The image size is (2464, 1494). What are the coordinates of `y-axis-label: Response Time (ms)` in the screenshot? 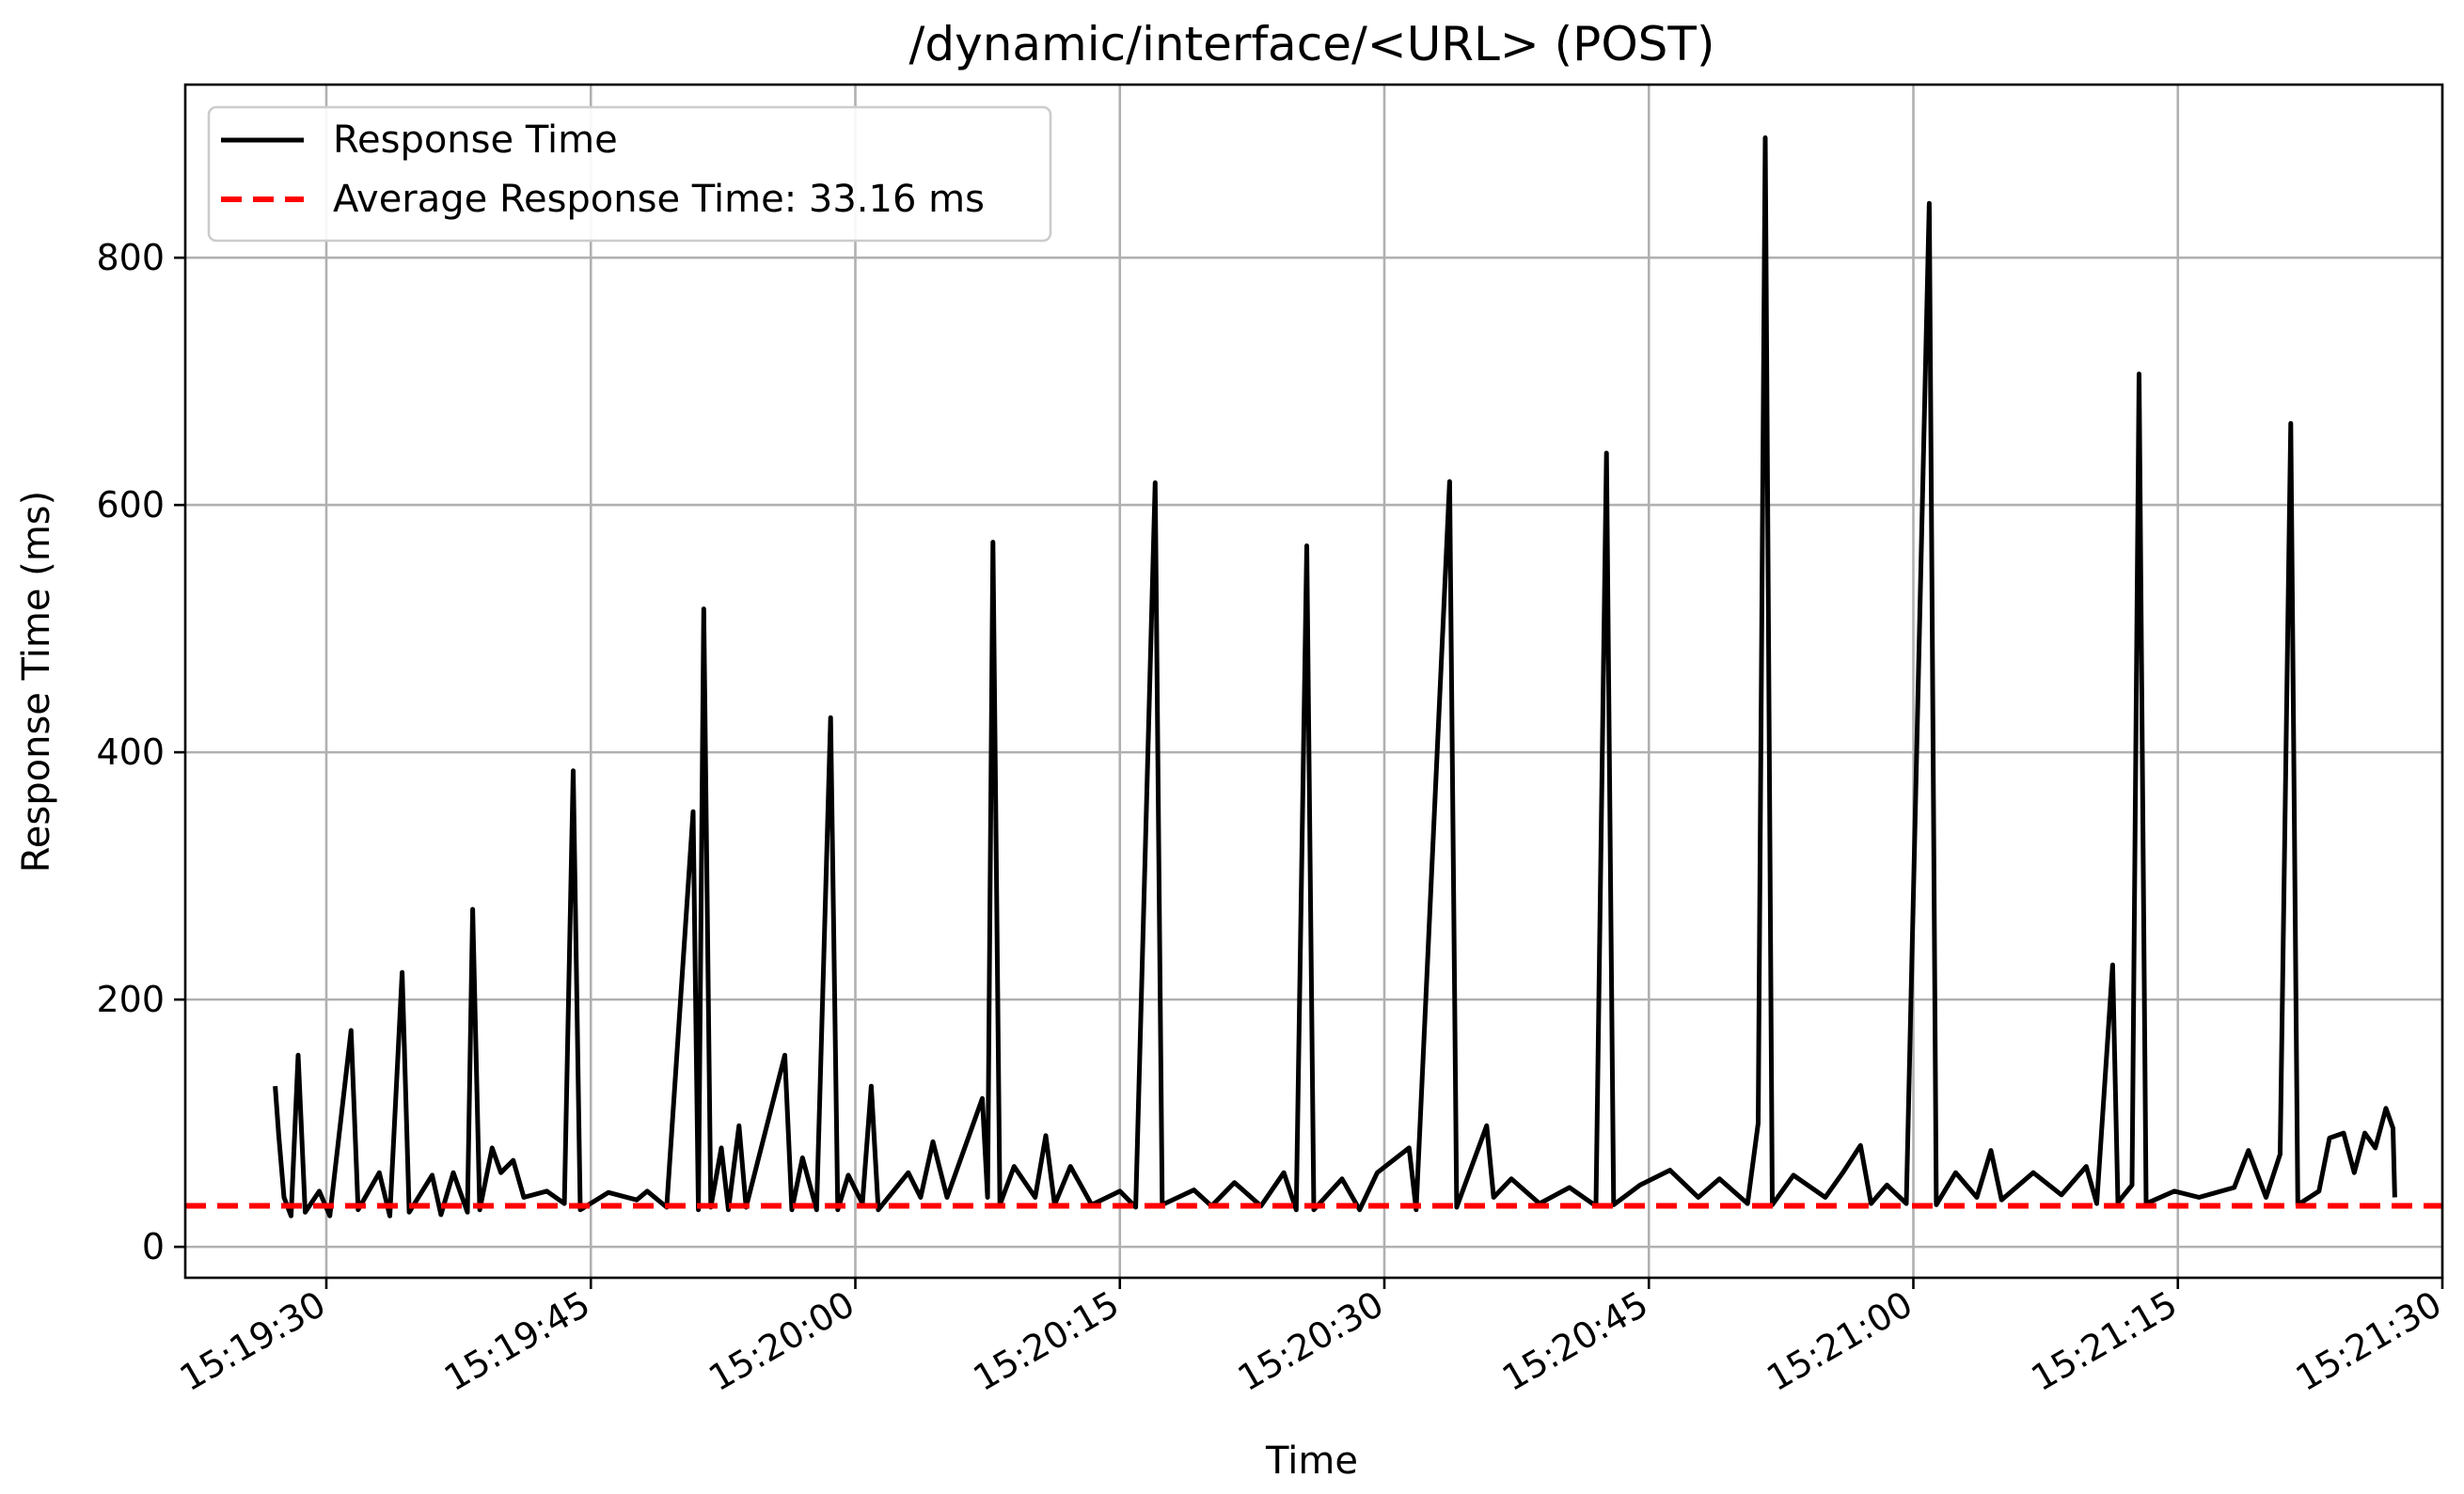 It's located at (36, 682).